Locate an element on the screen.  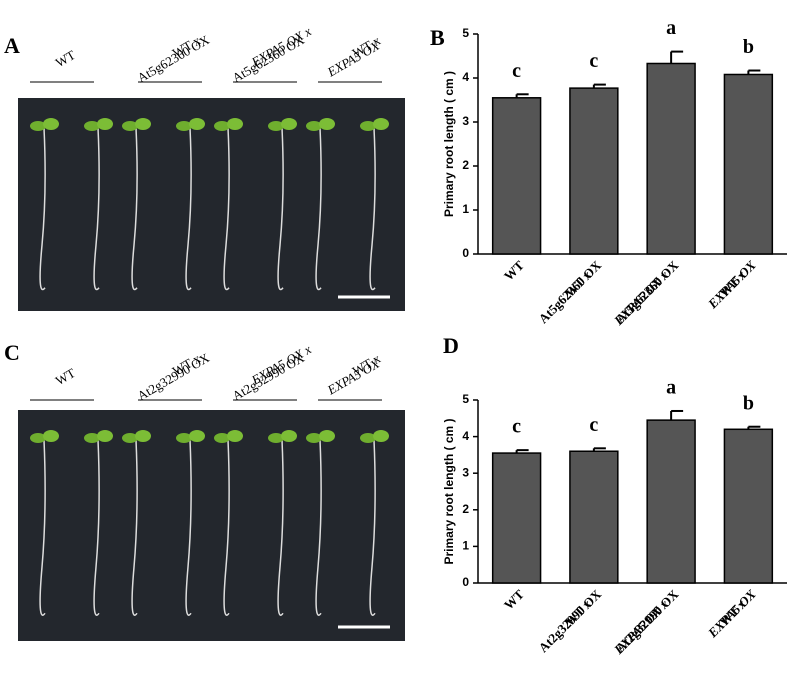
panel-letter: D is located at coordinates (451, 345).